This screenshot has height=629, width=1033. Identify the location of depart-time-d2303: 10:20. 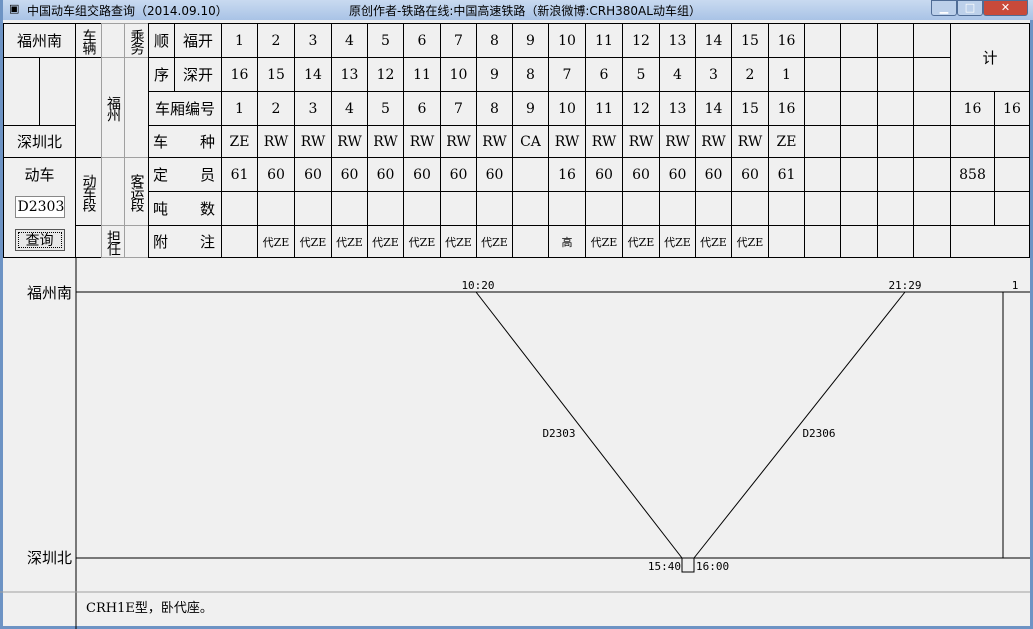
(477, 285).